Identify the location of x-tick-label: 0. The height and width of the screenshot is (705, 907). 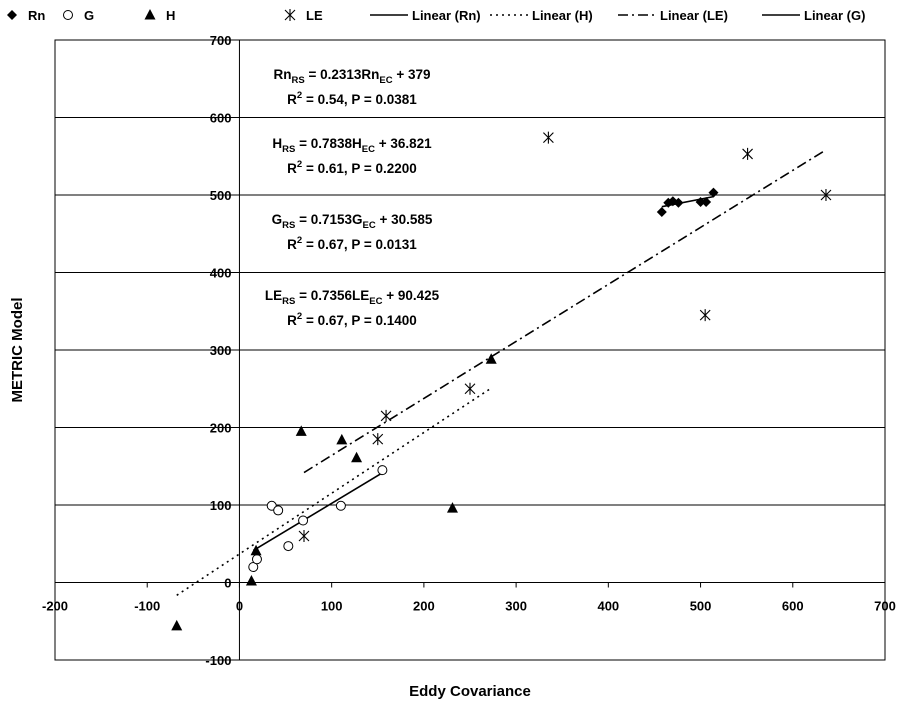
(239, 606).